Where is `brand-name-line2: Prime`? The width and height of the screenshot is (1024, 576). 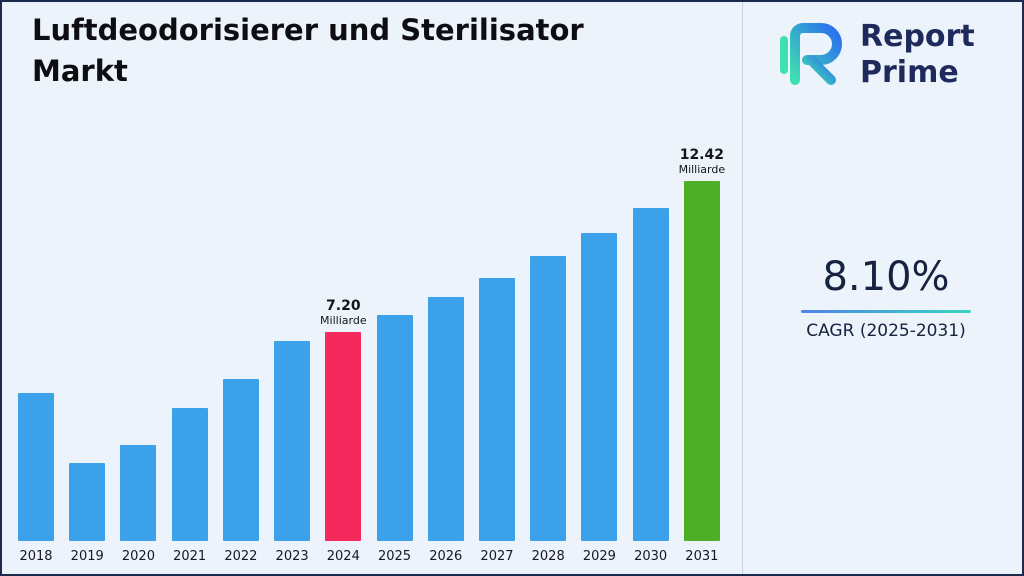 brand-name-line2: Prime is located at coordinates (909, 72).